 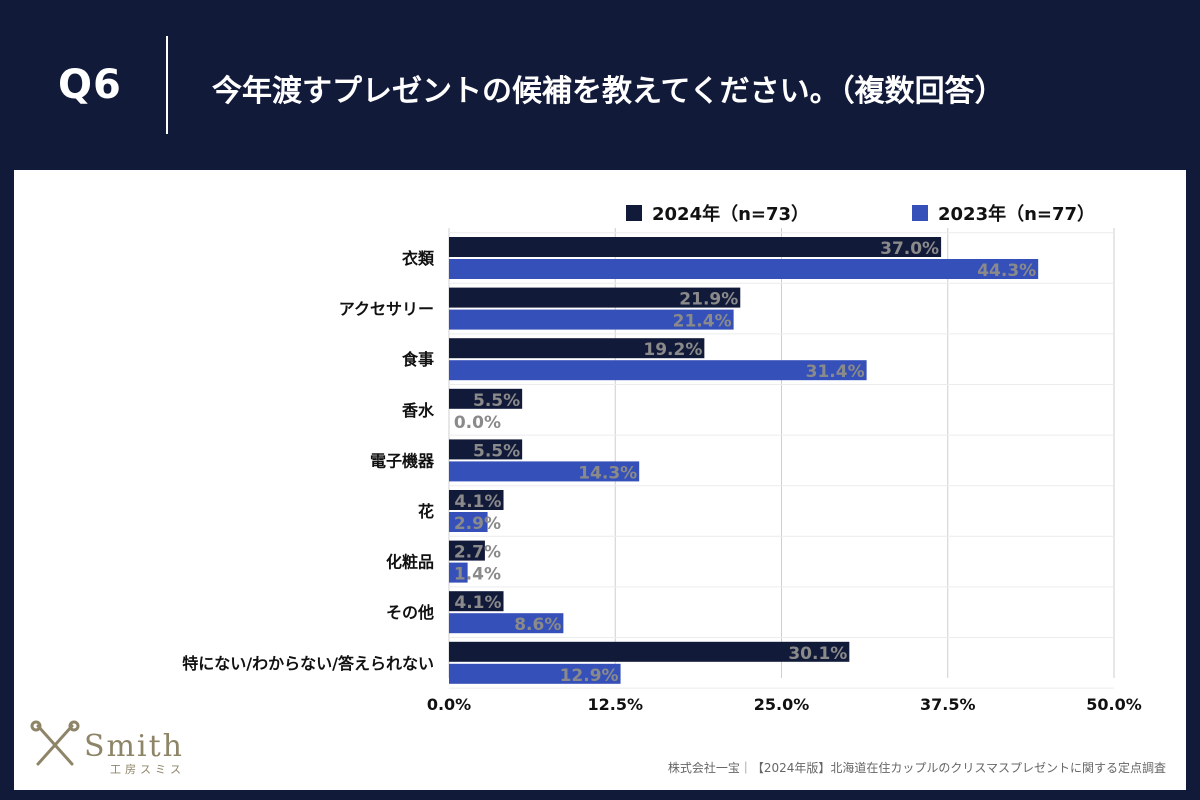 I want to click on value-label-2024-5: 4.1%, so click(x=477, y=502).